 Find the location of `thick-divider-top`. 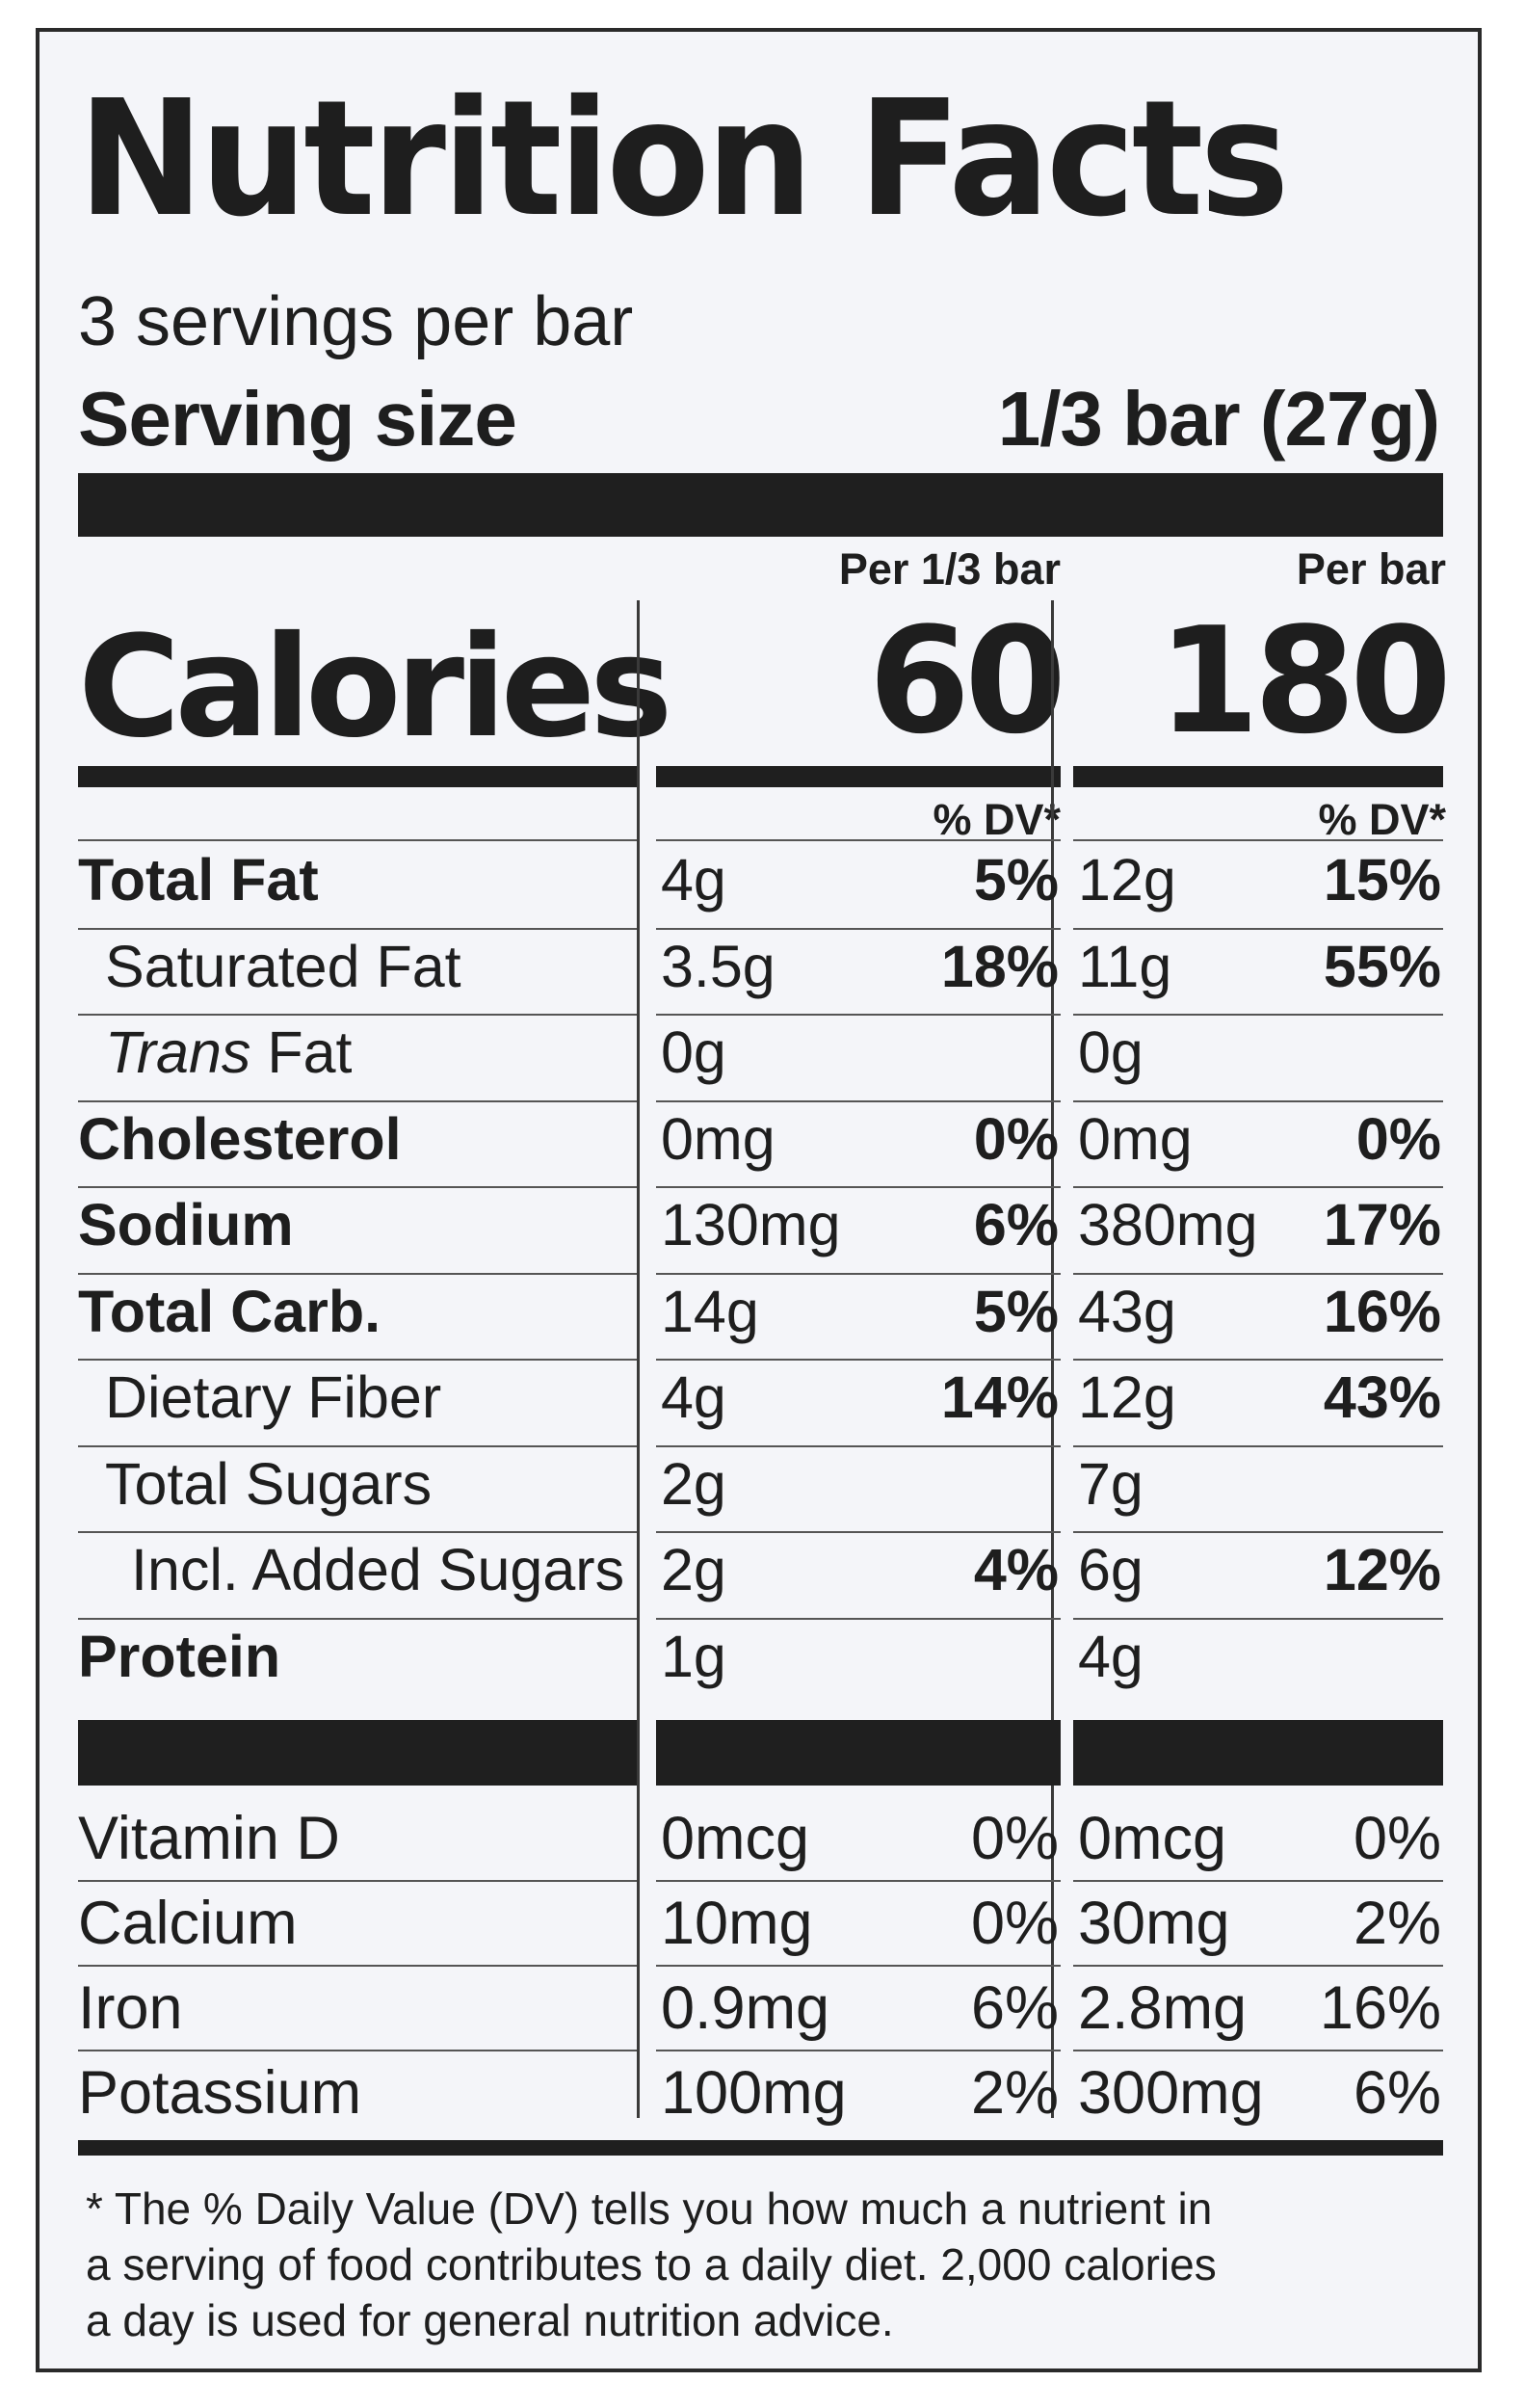

thick-divider-top is located at coordinates (760, 505).